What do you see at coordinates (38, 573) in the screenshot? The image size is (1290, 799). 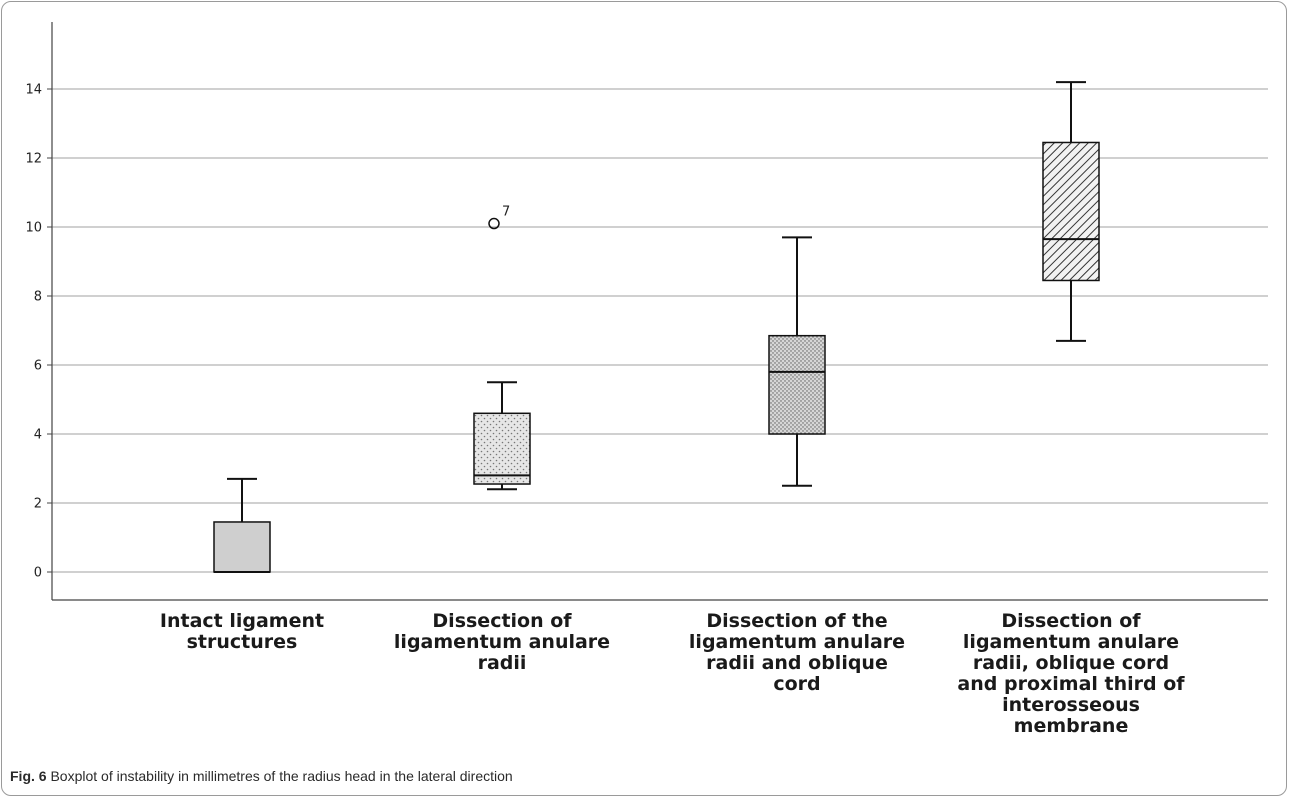 I see `y-tick-label: 0` at bounding box center [38, 573].